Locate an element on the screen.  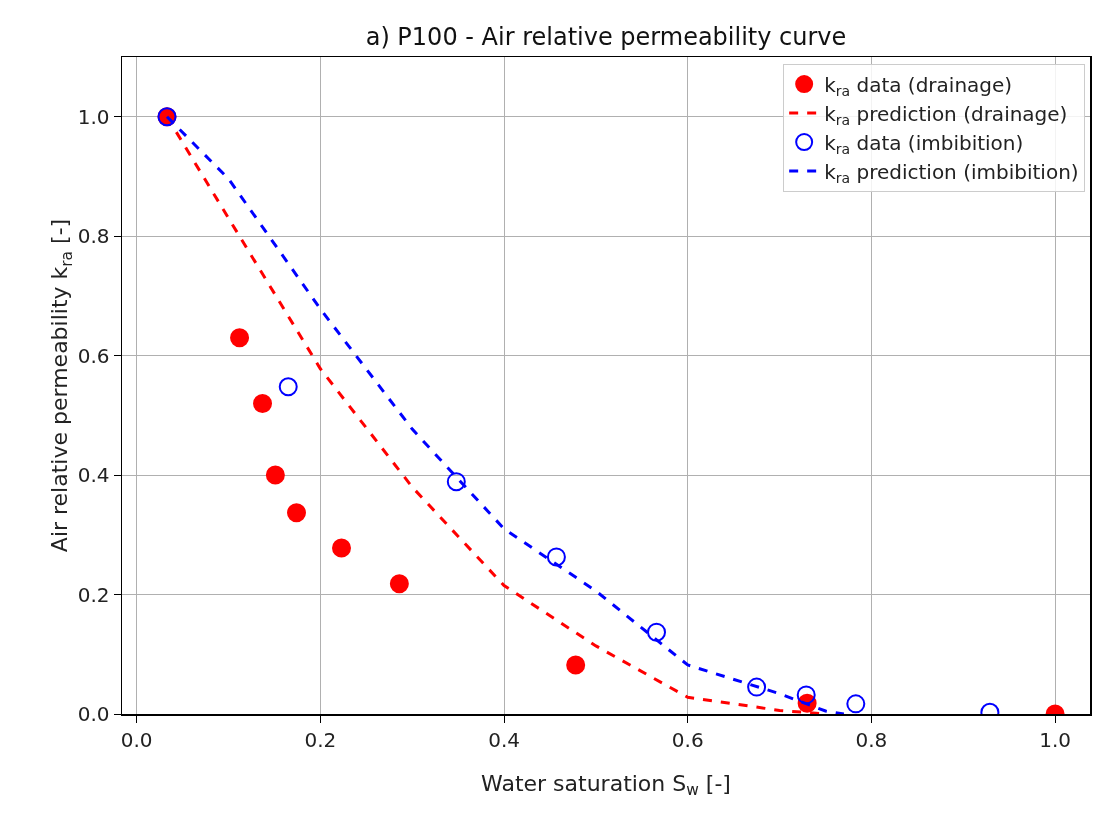
chart-title: a) P100 - Air relative permeability curve is located at coordinates (606, 37).